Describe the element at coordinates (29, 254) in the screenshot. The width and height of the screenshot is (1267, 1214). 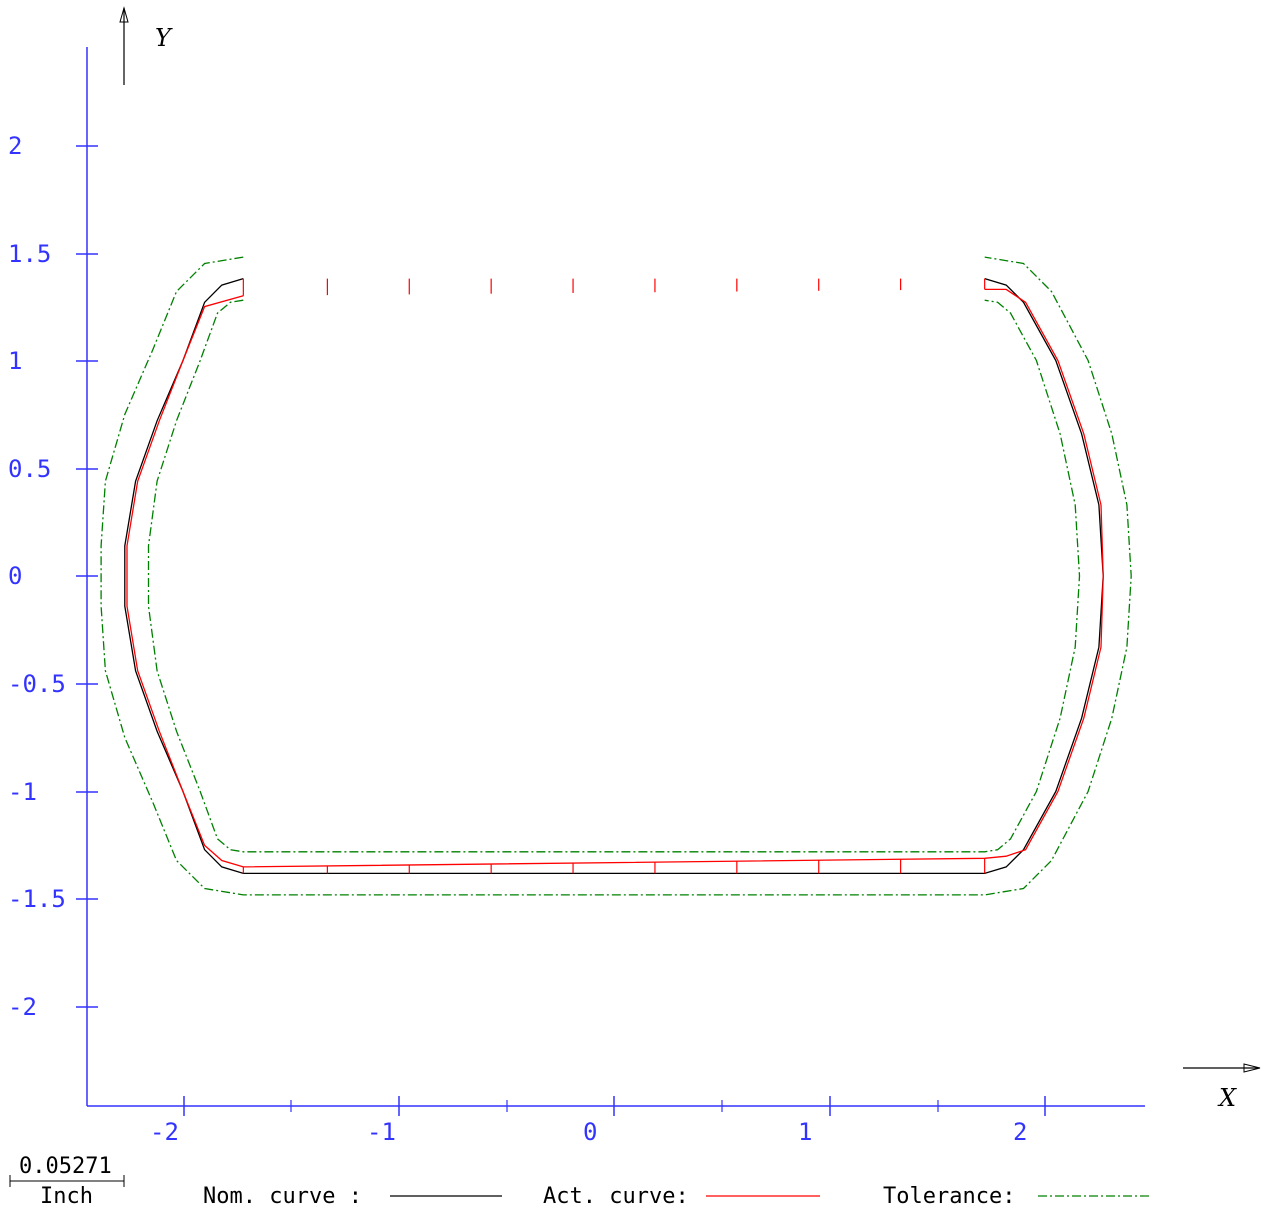
I see `y-tick-label: 1.5` at that location.